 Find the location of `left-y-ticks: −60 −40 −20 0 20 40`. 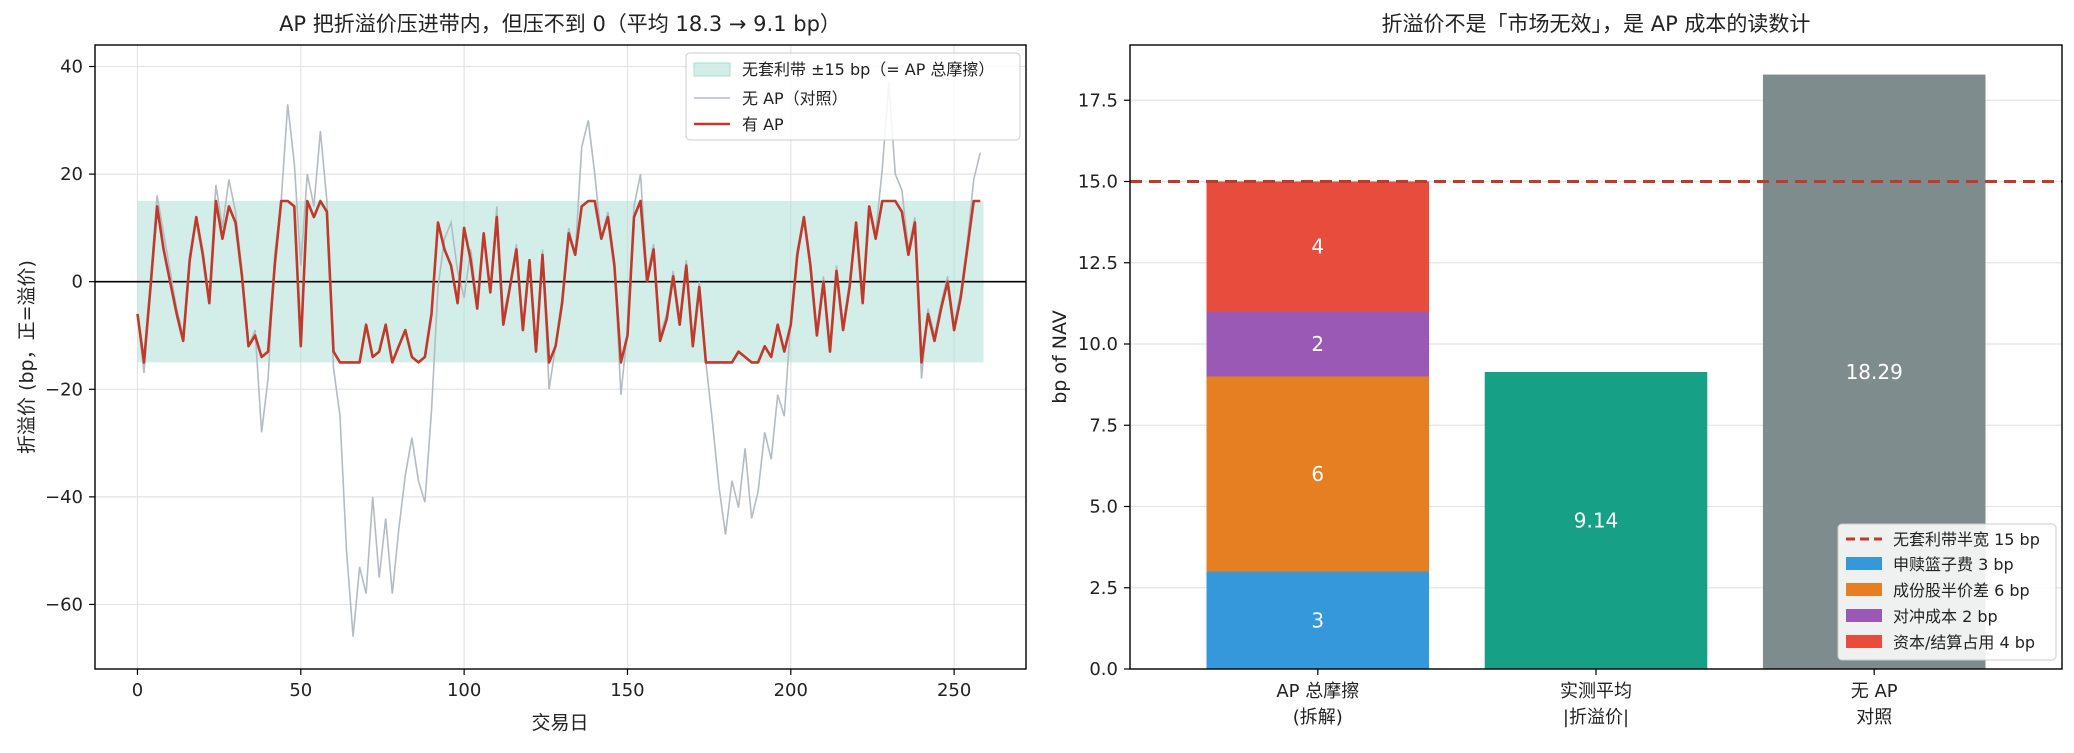

left-y-ticks: −60 −40 −20 0 20 40 is located at coordinates (70, 336).